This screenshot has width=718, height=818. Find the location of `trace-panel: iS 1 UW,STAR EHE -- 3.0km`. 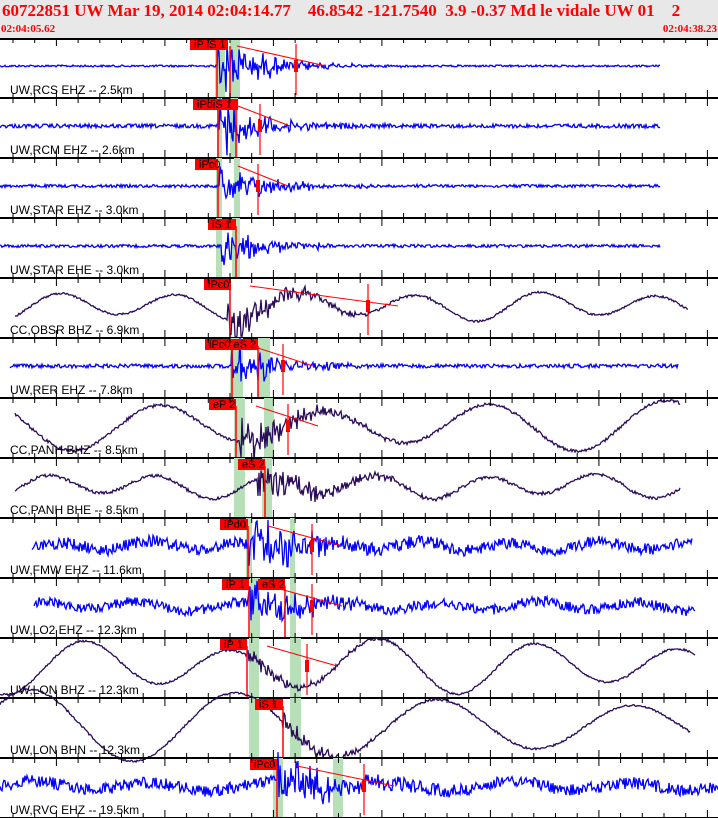

trace-panel: iS 1 UW,STAR EHE -- 3.0km is located at coordinates (359, 248).